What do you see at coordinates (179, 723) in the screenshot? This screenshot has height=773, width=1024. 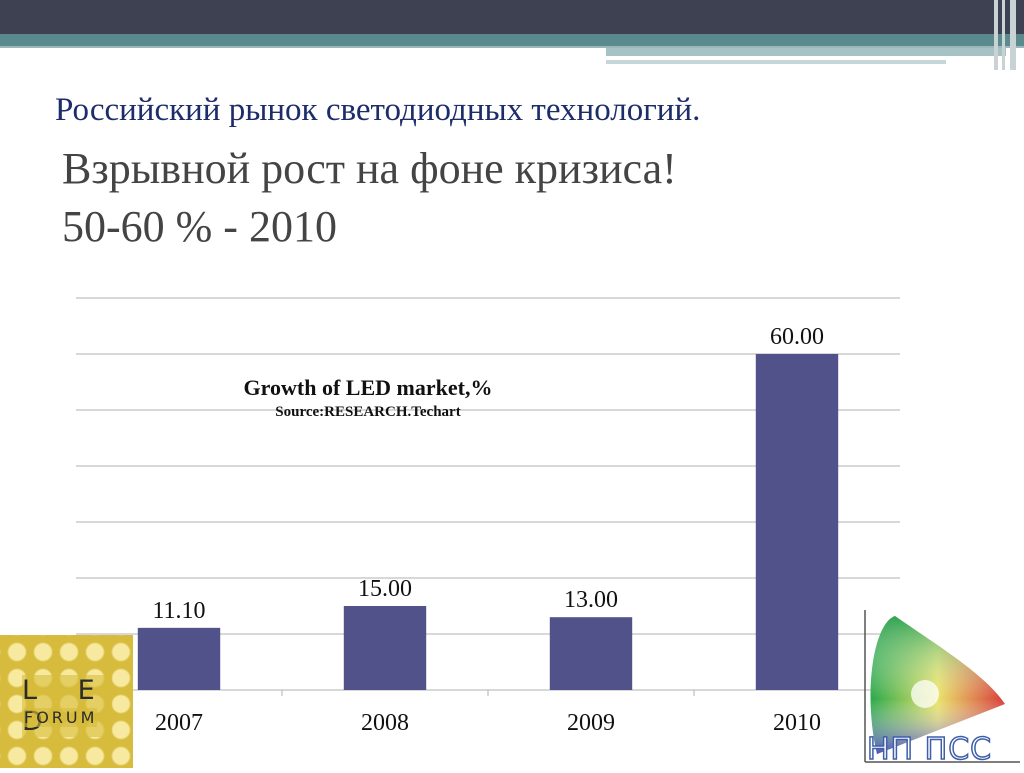 I see `x-tick-label: 2007` at bounding box center [179, 723].